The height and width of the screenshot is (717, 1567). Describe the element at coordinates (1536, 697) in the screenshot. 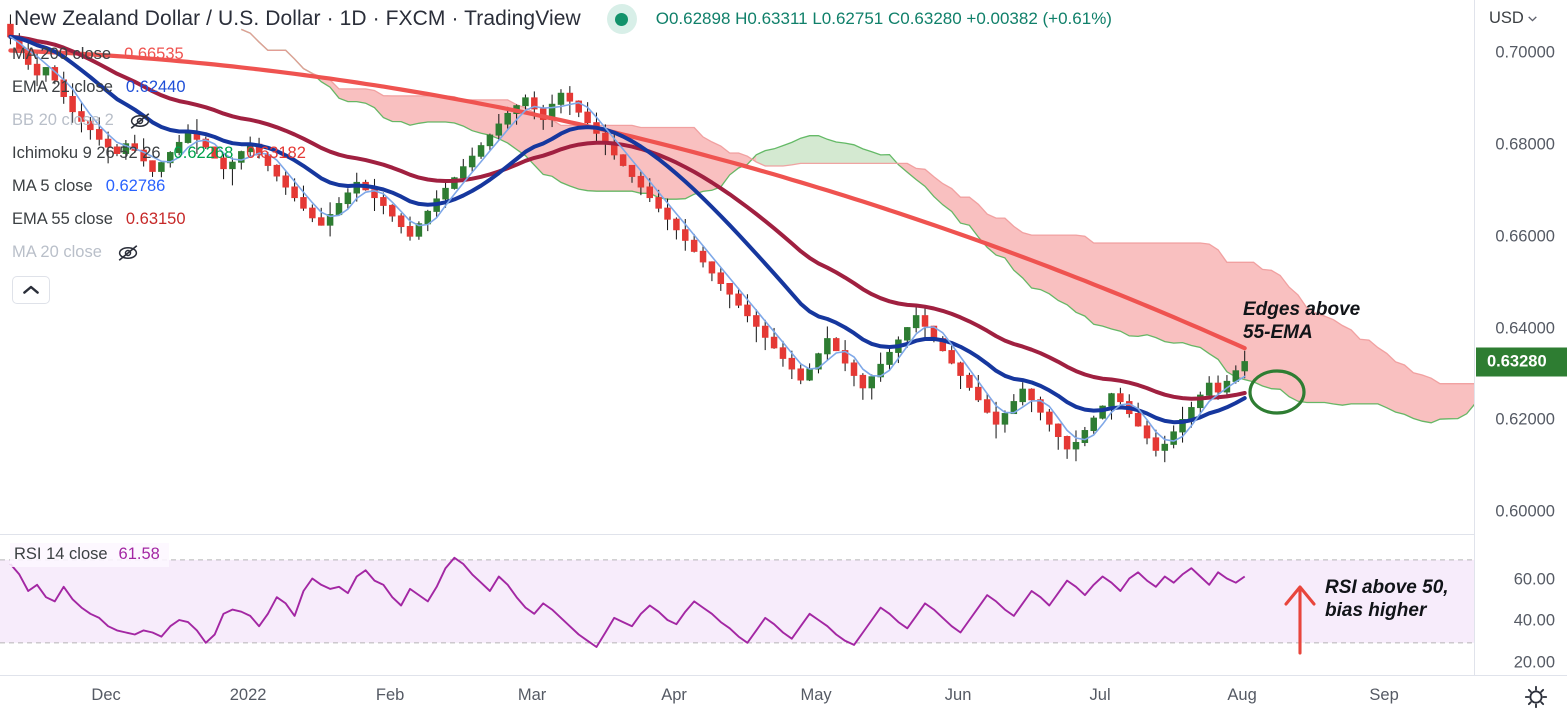

I see `gear-icon` at that location.